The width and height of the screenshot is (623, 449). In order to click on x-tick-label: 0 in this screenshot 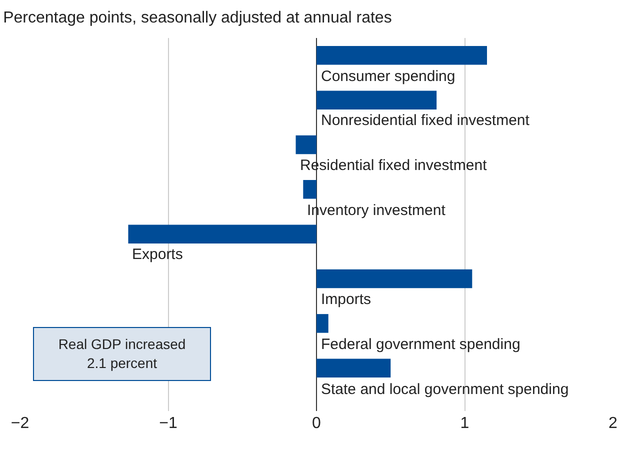, I will do `click(317, 423)`.